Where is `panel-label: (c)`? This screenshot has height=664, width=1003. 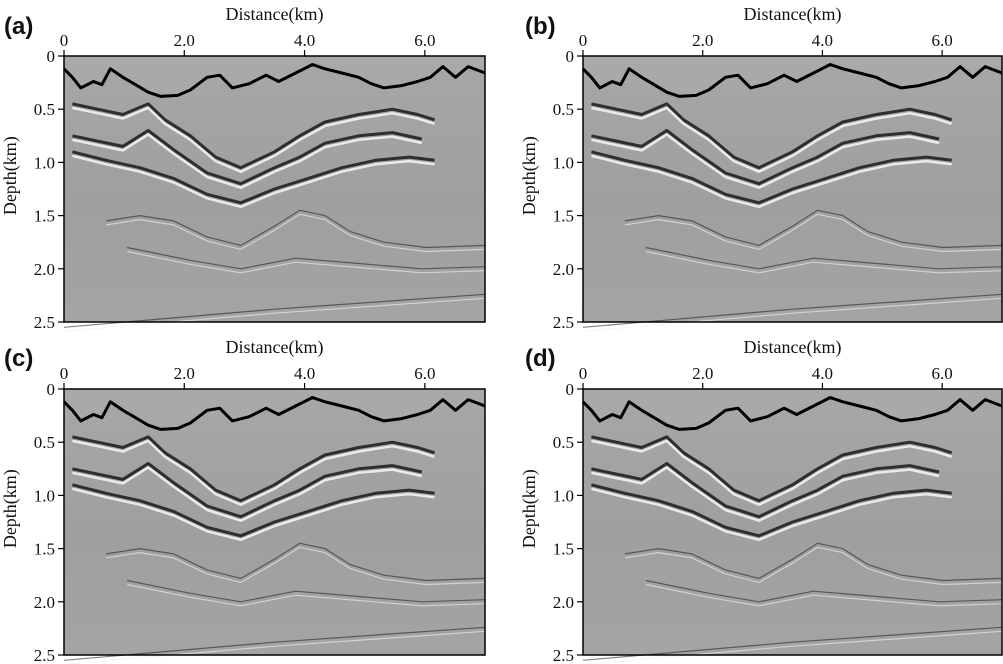
panel-label: (c) is located at coordinates (18, 358).